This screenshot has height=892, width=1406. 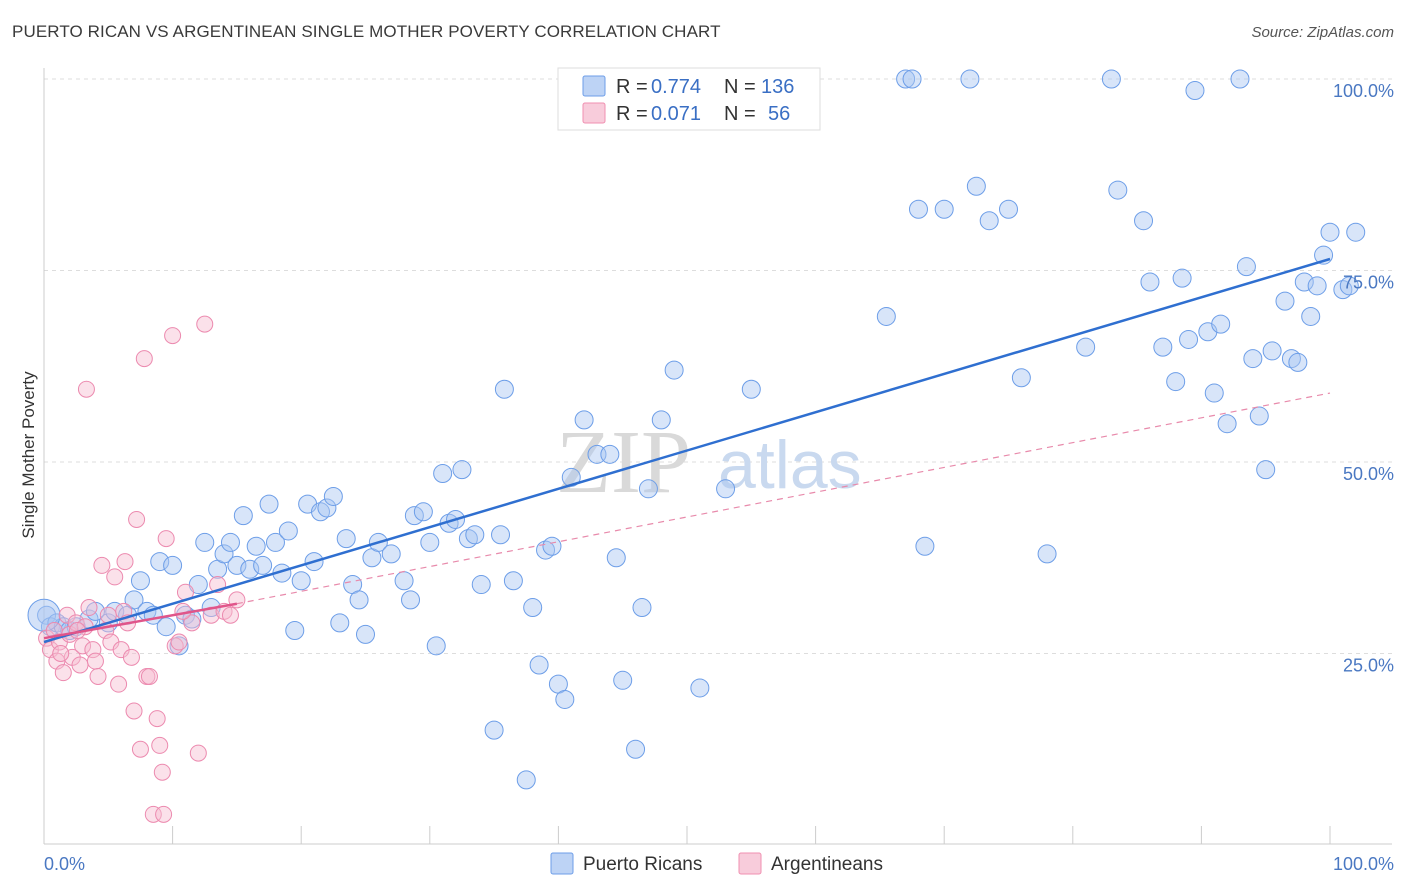 I want to click on legend-n-value-2: 56, so click(x=779, y=114).